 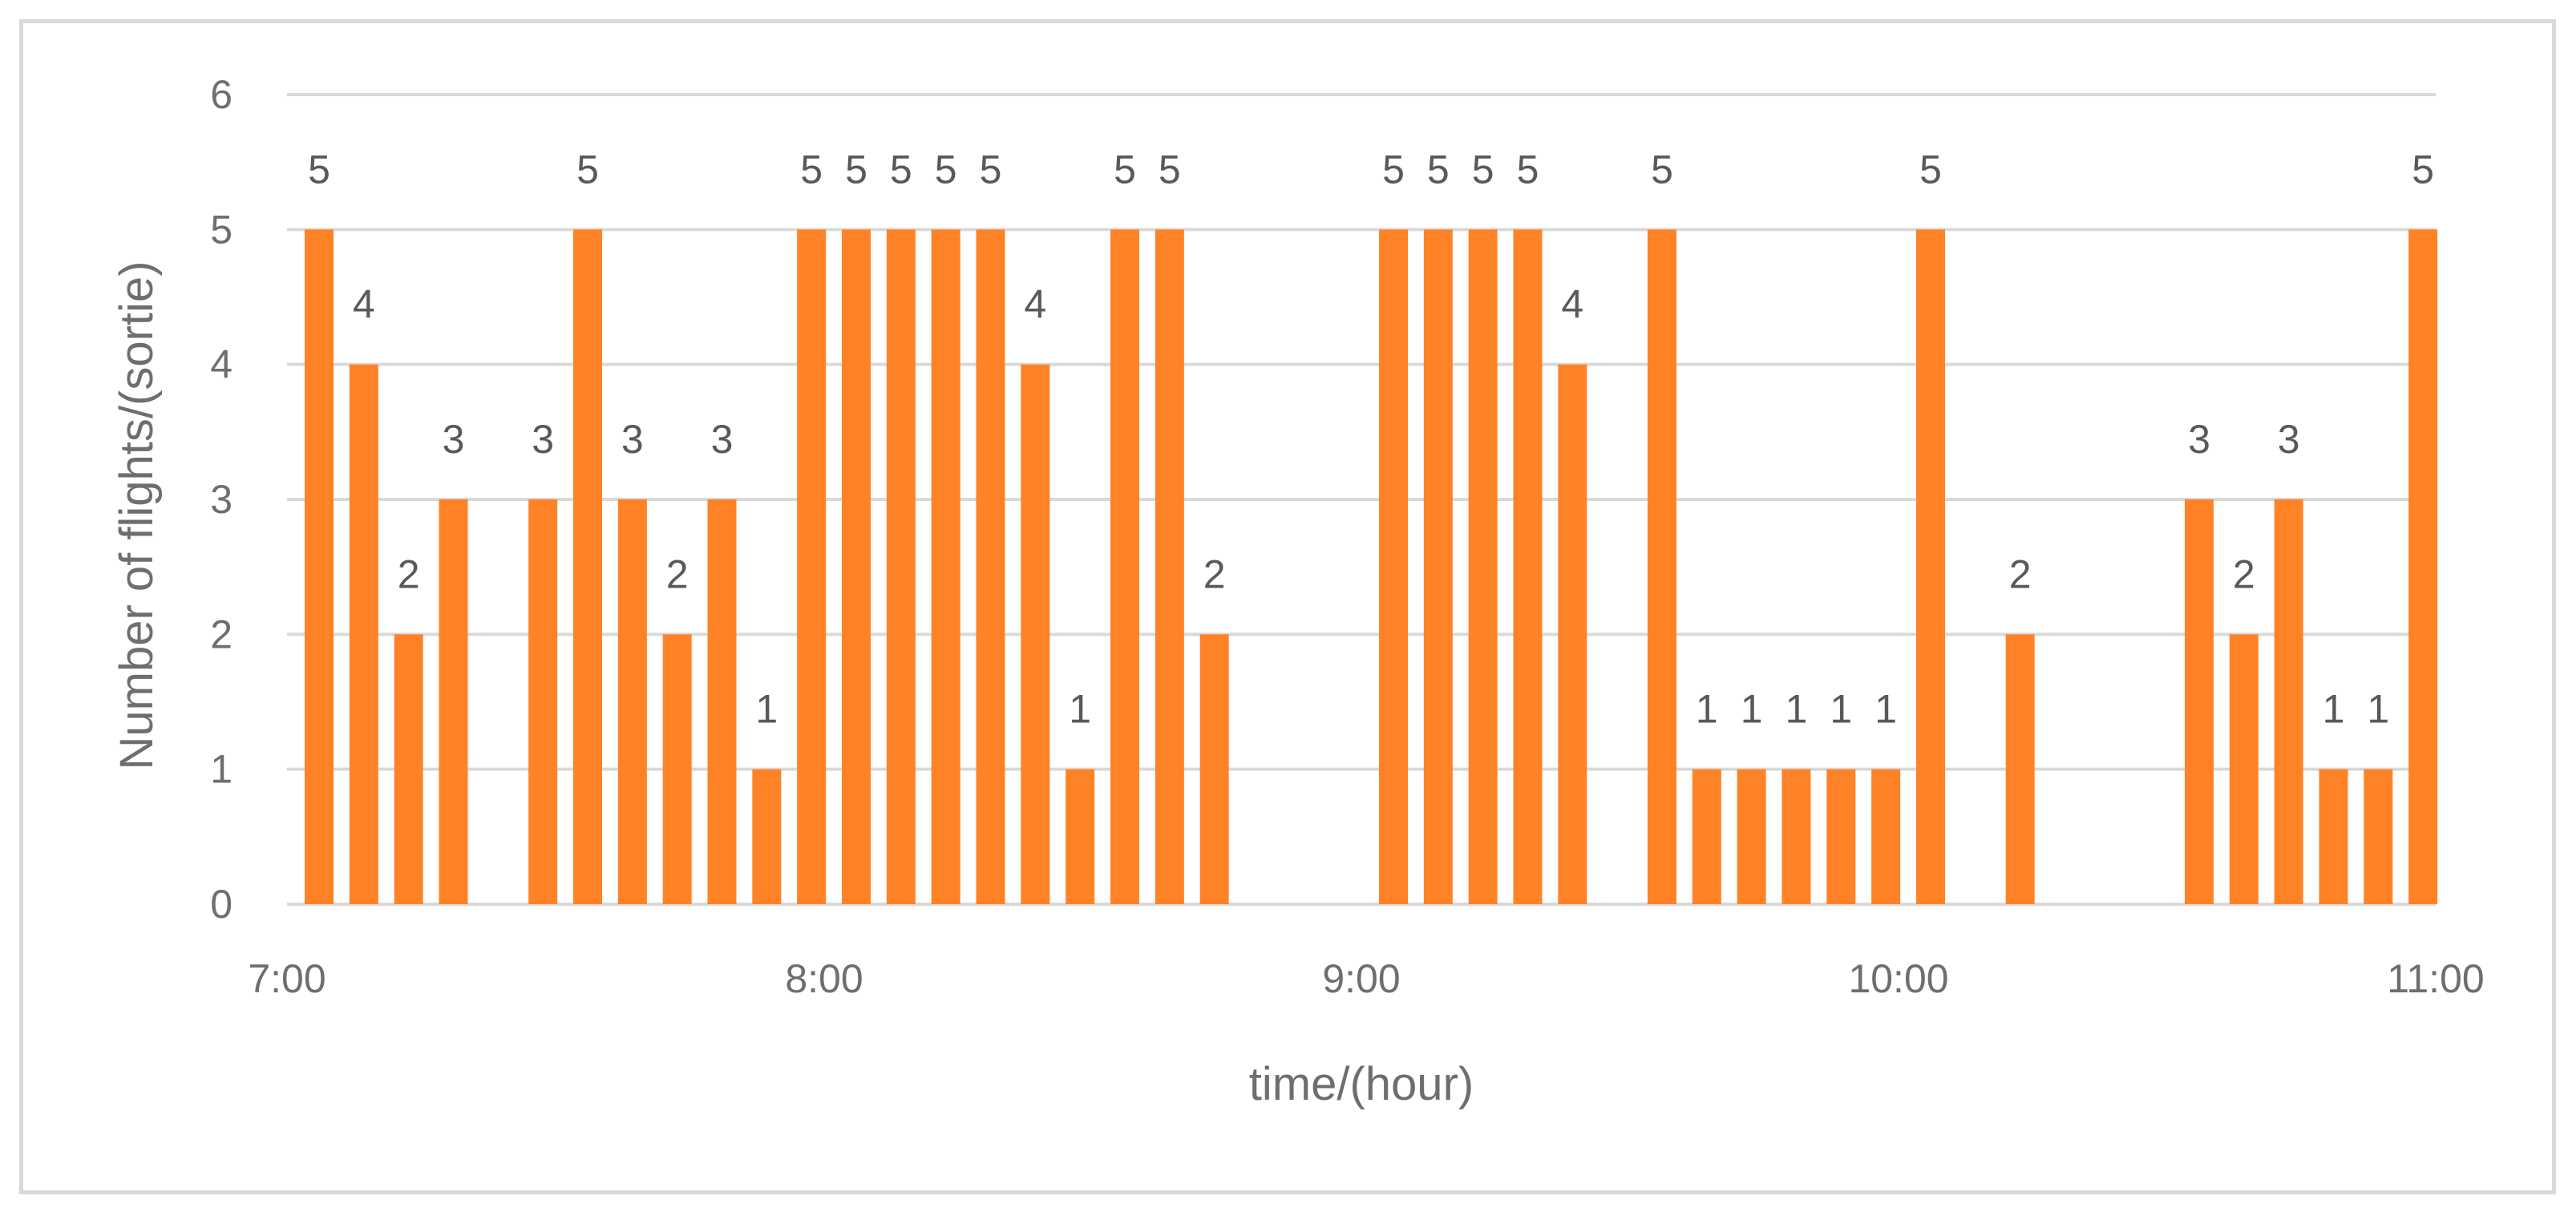 I want to click on x-tick-label: 9:00, so click(x=1361, y=978).